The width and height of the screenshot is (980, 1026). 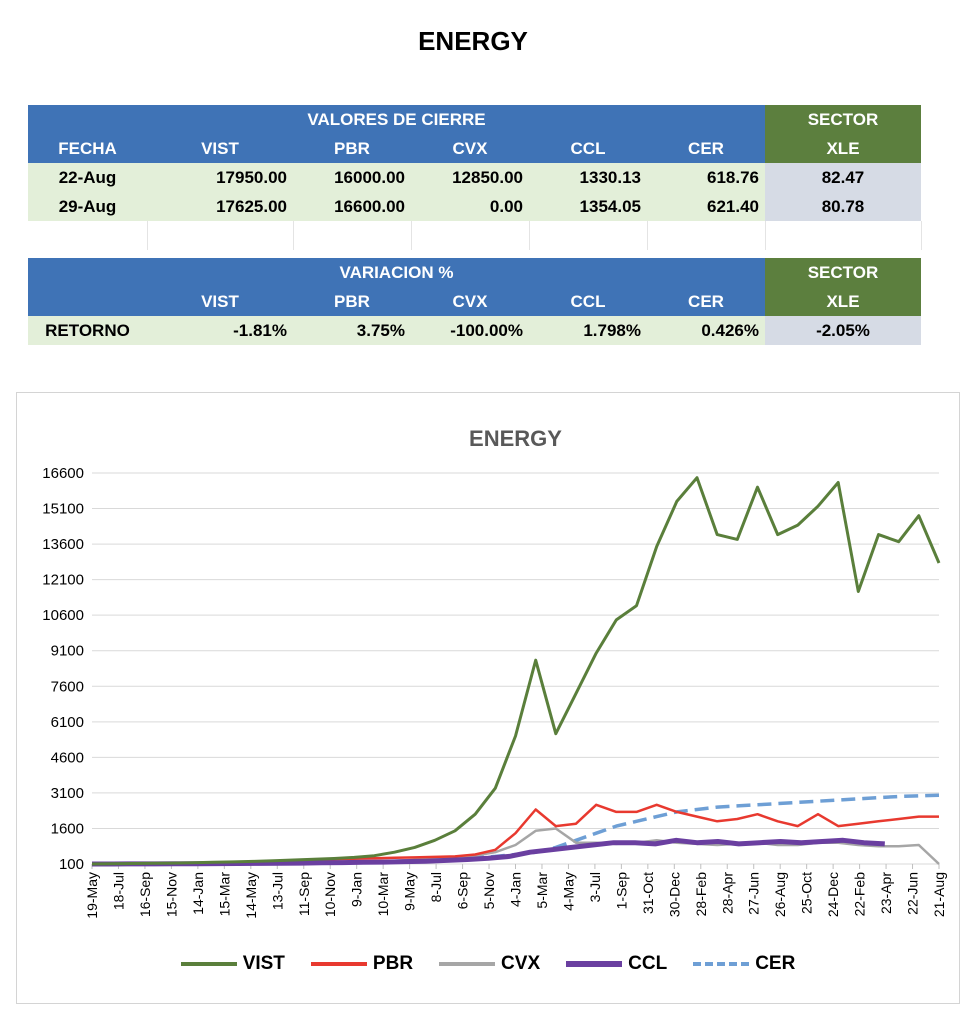 What do you see at coordinates (706, 206) in the screenshot?
I see `cell-cer: 621.40` at bounding box center [706, 206].